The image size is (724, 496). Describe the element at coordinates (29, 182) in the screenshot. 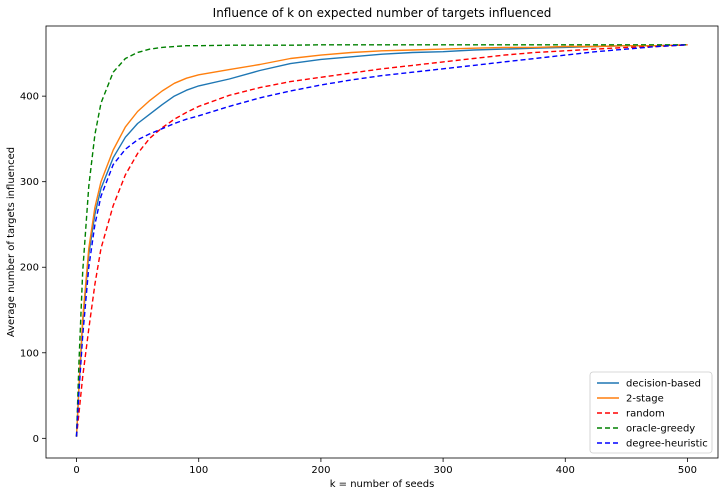

I see `y-tick-label: 300` at that location.